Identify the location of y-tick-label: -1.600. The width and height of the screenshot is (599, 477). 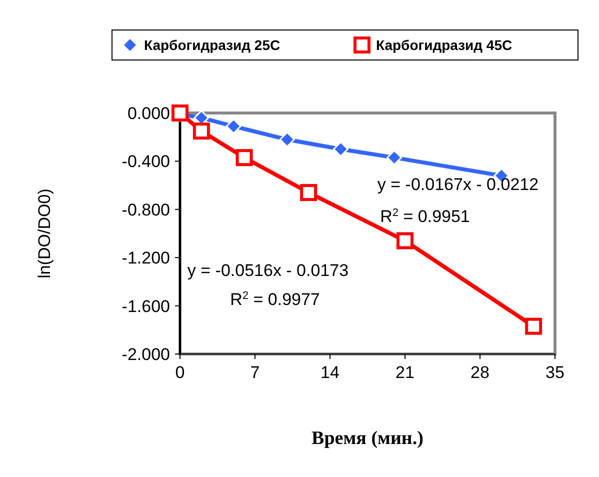
(146, 306).